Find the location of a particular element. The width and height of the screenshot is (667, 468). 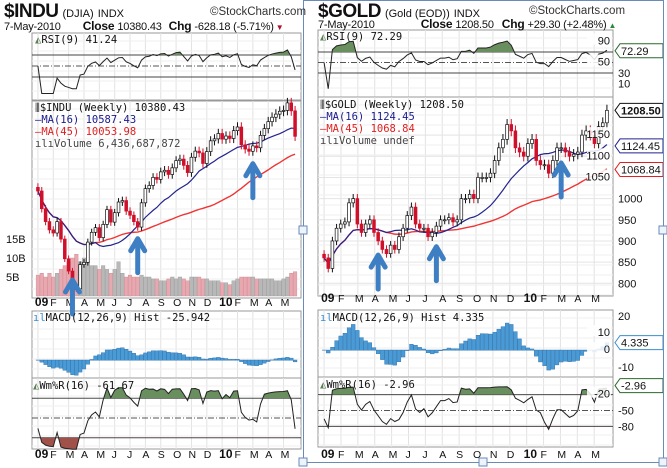

c0-month-label: O is located at coordinates (177, 303).